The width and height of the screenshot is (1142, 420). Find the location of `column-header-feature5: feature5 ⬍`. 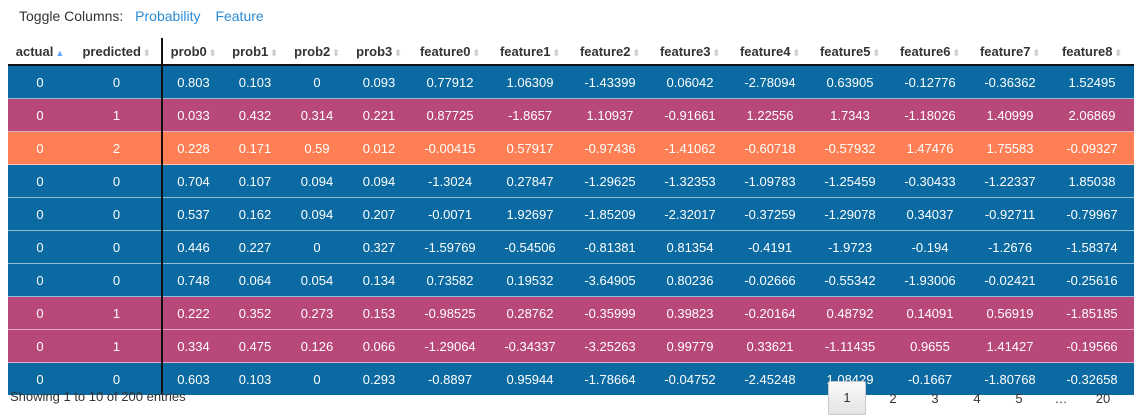

column-header-feature5: feature5 ⬍ is located at coordinates (850, 52).